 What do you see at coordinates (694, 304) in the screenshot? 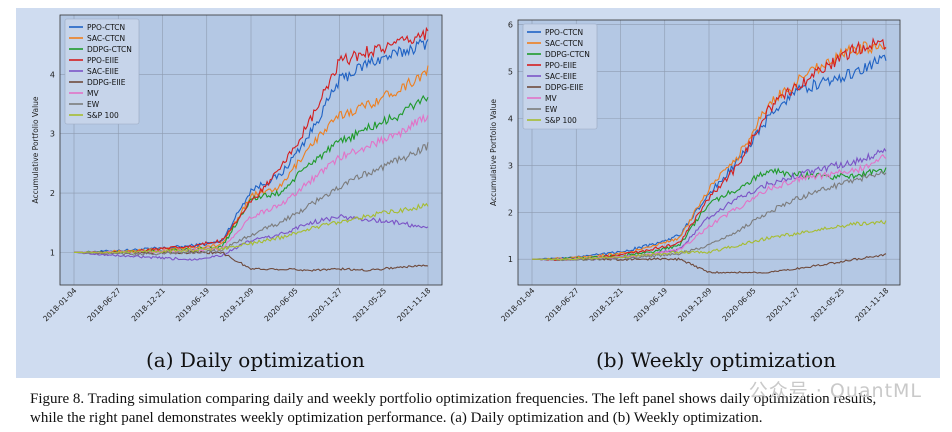
I see `weekly-x-tick-label: 2019-12-09` at bounding box center [694, 304].